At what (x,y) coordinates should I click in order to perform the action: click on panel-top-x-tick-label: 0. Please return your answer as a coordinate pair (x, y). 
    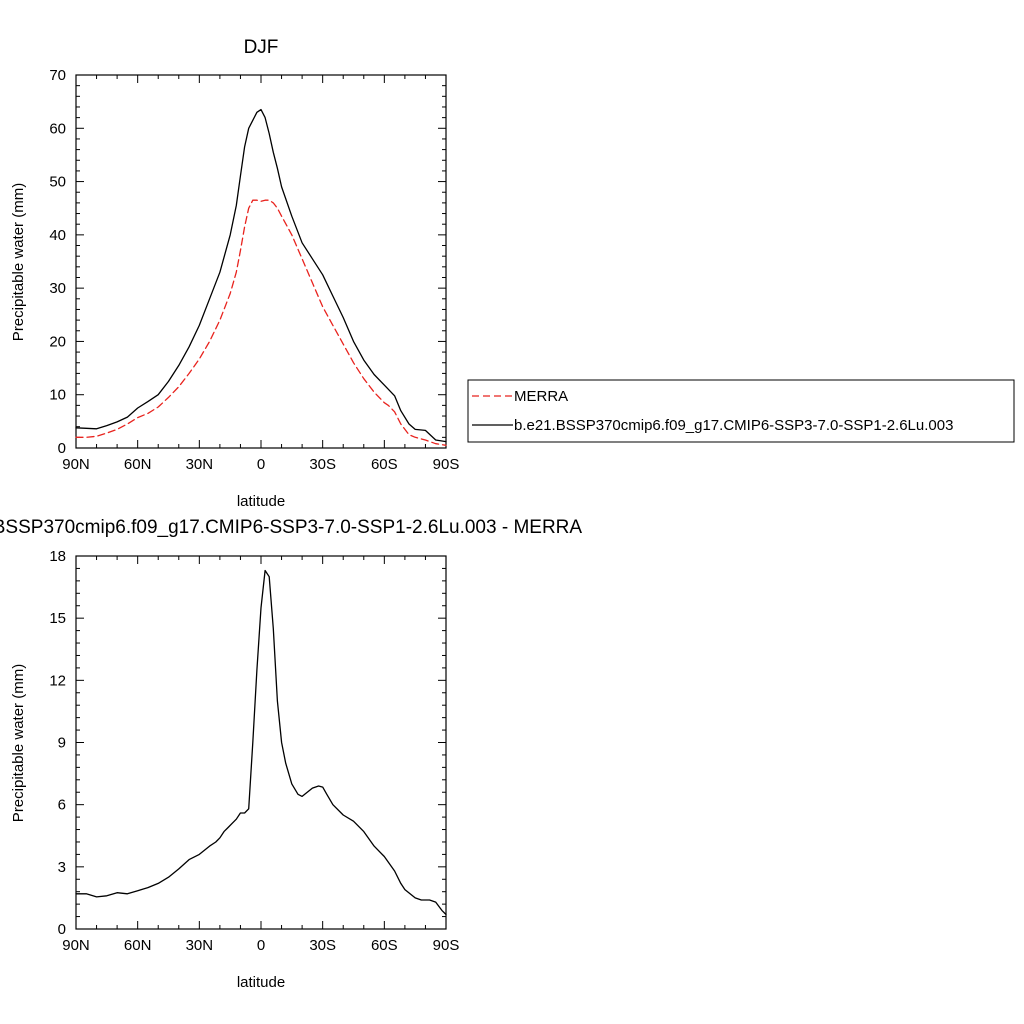
    Looking at the image, I should click on (261, 464).